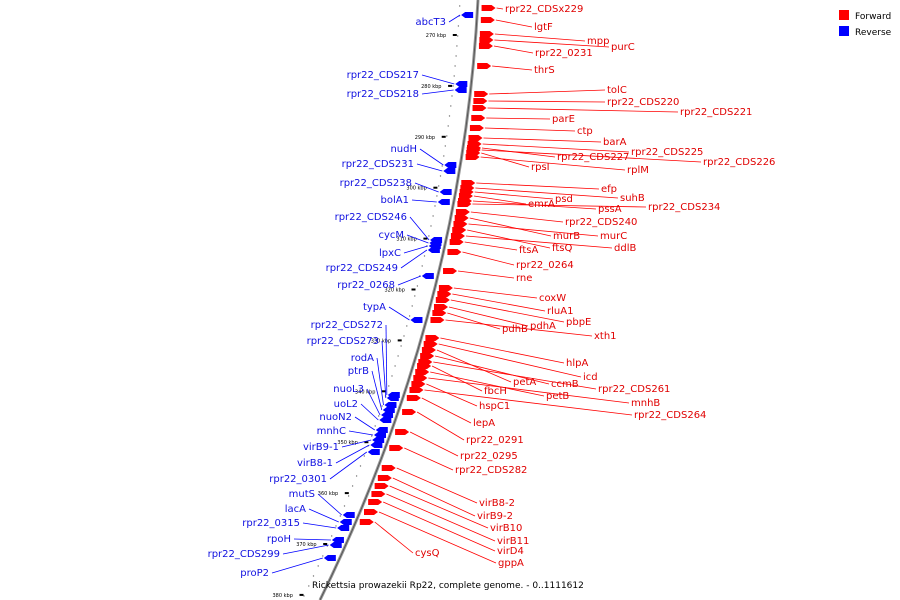 The height and width of the screenshot is (600, 900). I want to click on reverse-gene-label: rpr22_CDS299, so click(244, 554).